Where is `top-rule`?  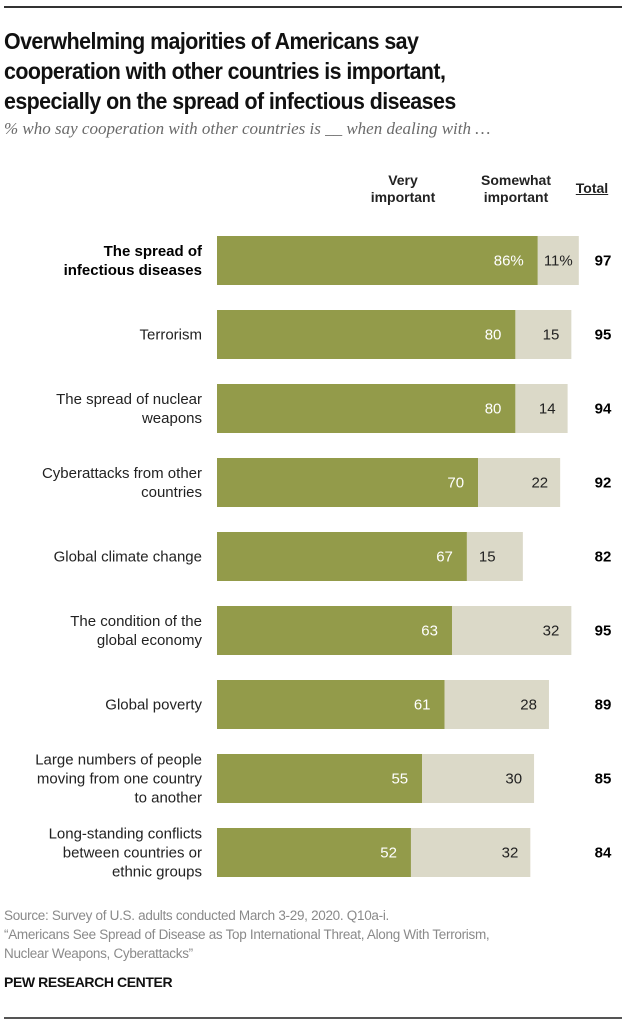 top-rule is located at coordinates (313, 7).